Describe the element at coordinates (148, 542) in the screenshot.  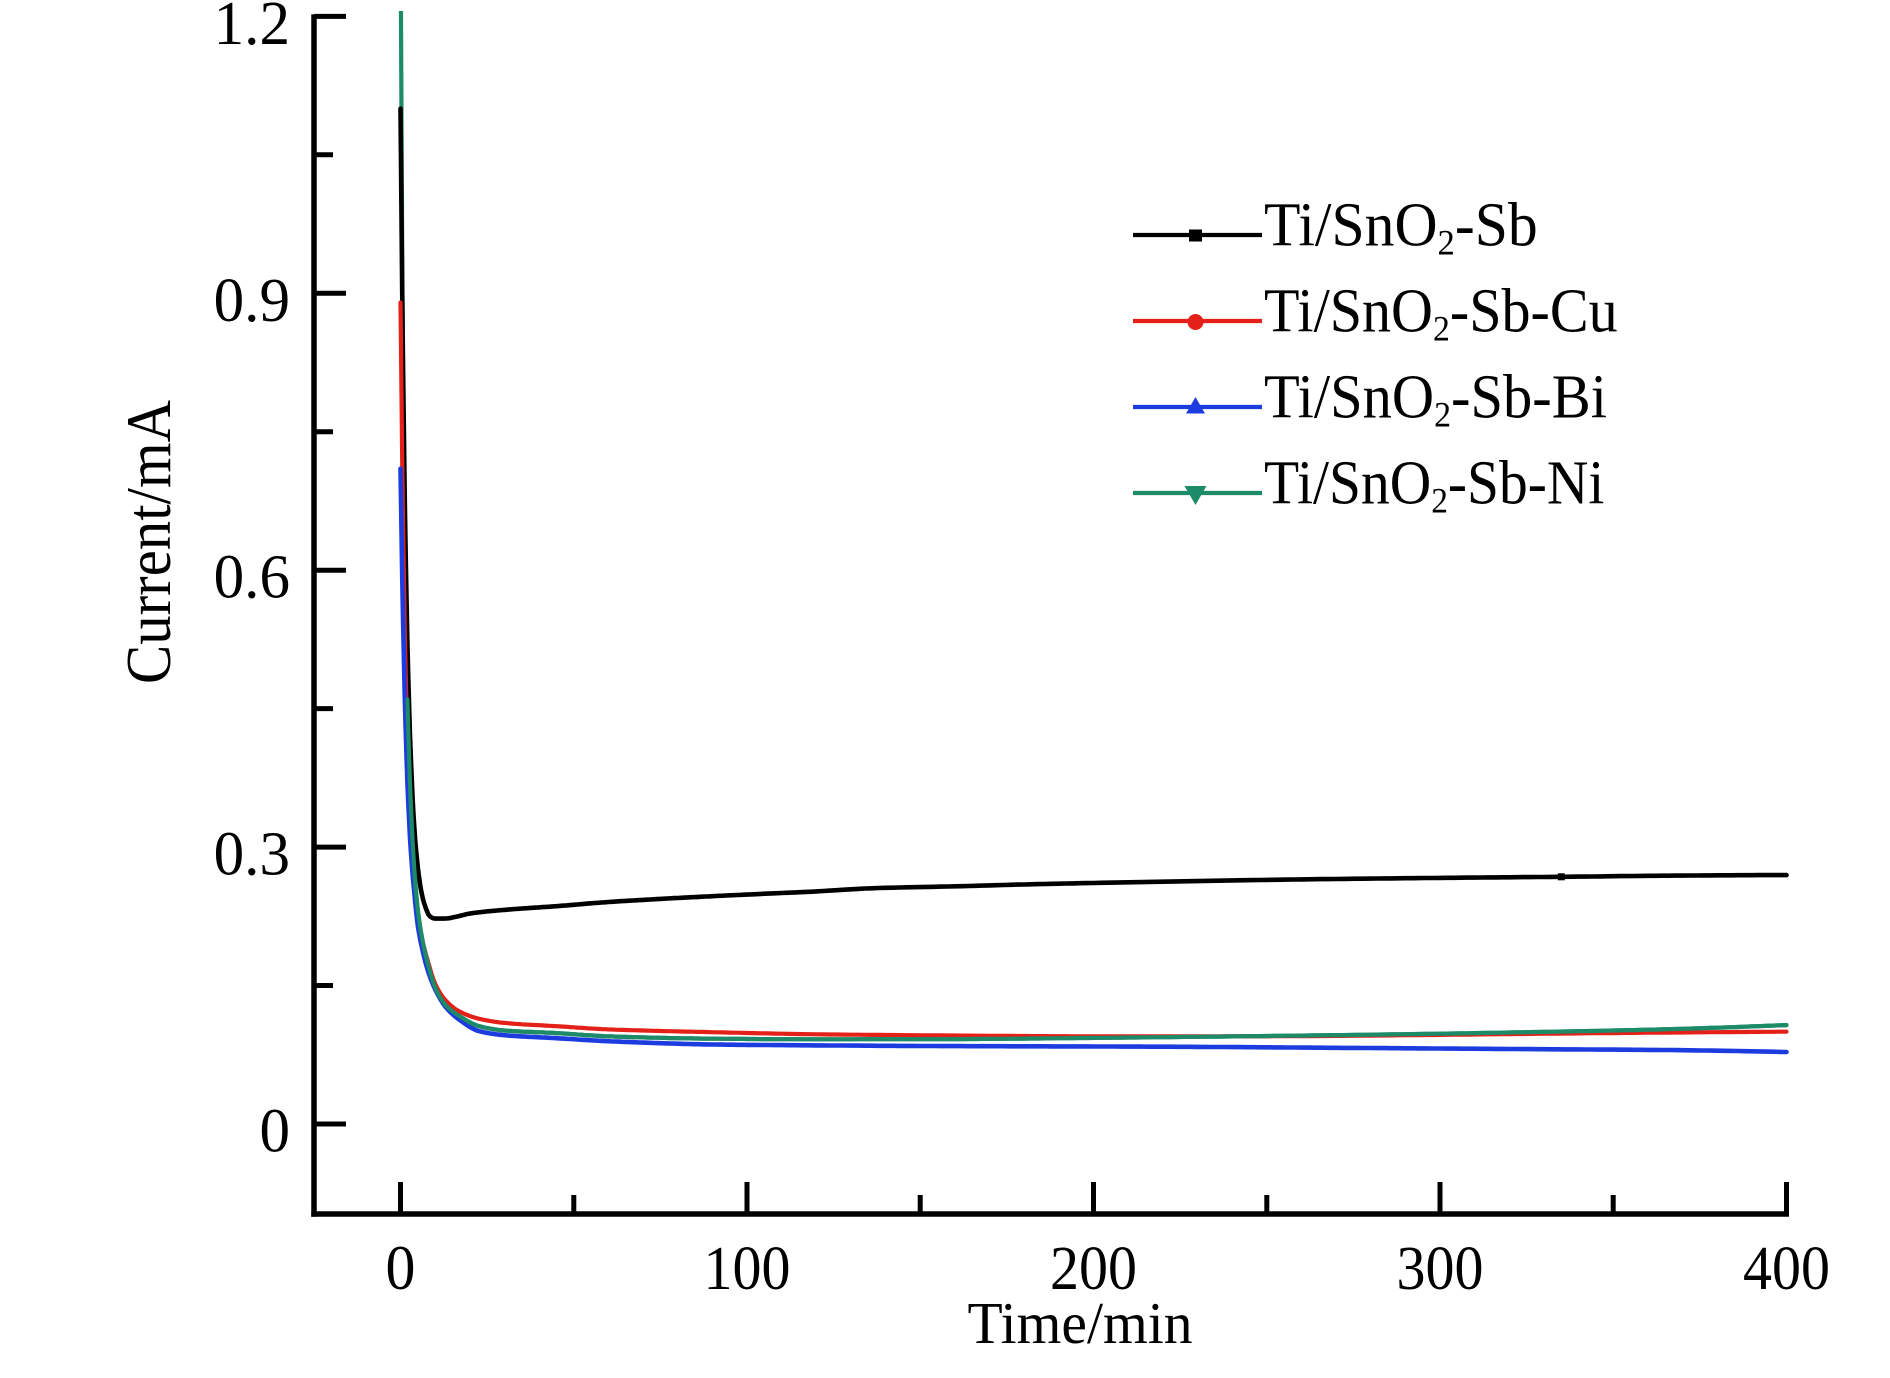
I see `svg-text: Current/mA` at that location.